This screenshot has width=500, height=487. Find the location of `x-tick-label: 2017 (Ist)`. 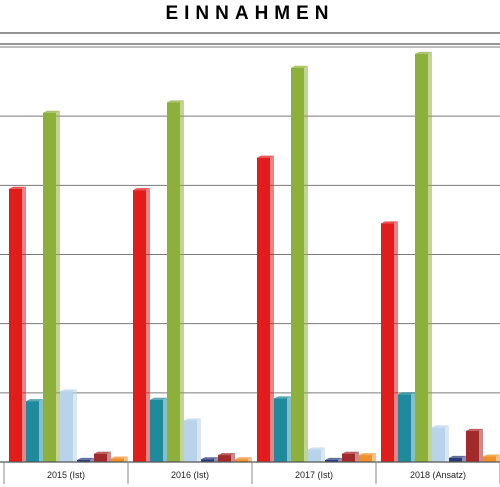

x-tick-label: 2017 (Ist) is located at coordinates (314, 475).